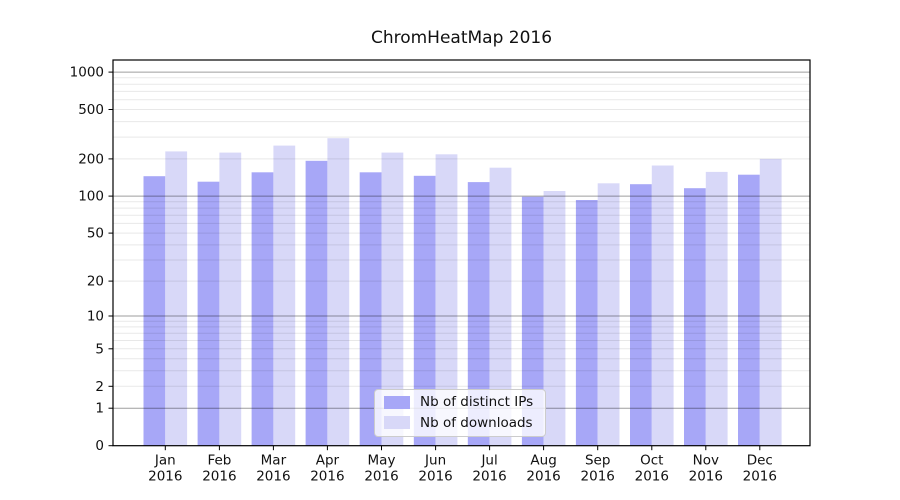 The image size is (900, 500). Describe the element at coordinates (554, 318) in the screenshot. I see `bar-downloads-aug` at that location.